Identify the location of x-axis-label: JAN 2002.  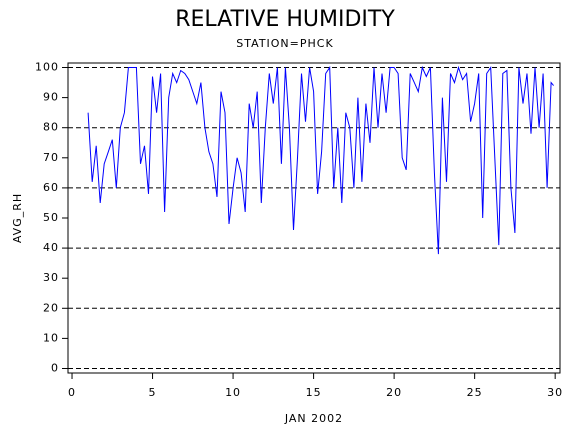
(313, 418).